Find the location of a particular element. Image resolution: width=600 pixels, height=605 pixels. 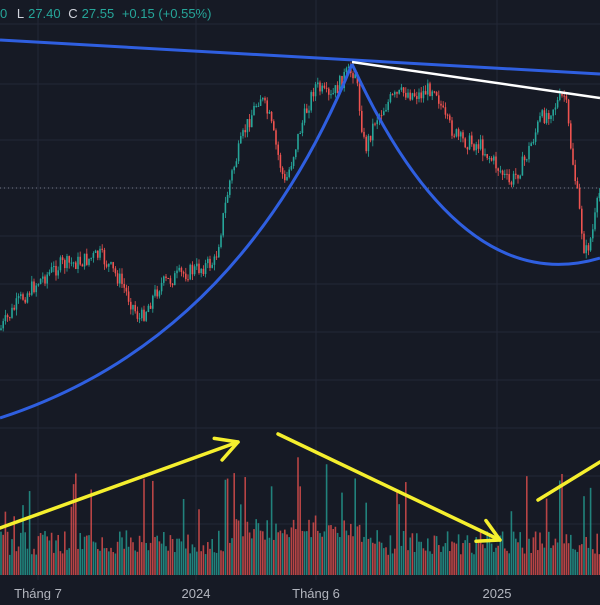

change-value: +0.15 (+0.55%) is located at coordinates (166, 13).